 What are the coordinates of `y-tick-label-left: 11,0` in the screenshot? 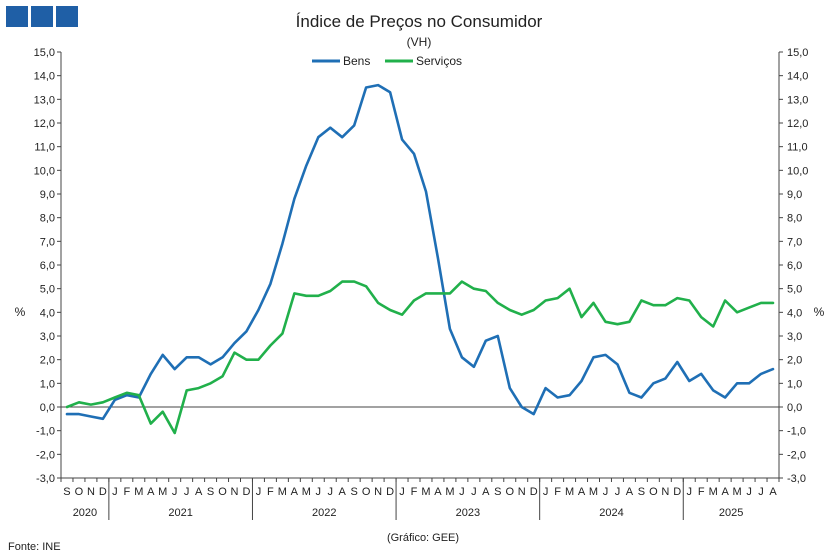 It's located at (44, 148).